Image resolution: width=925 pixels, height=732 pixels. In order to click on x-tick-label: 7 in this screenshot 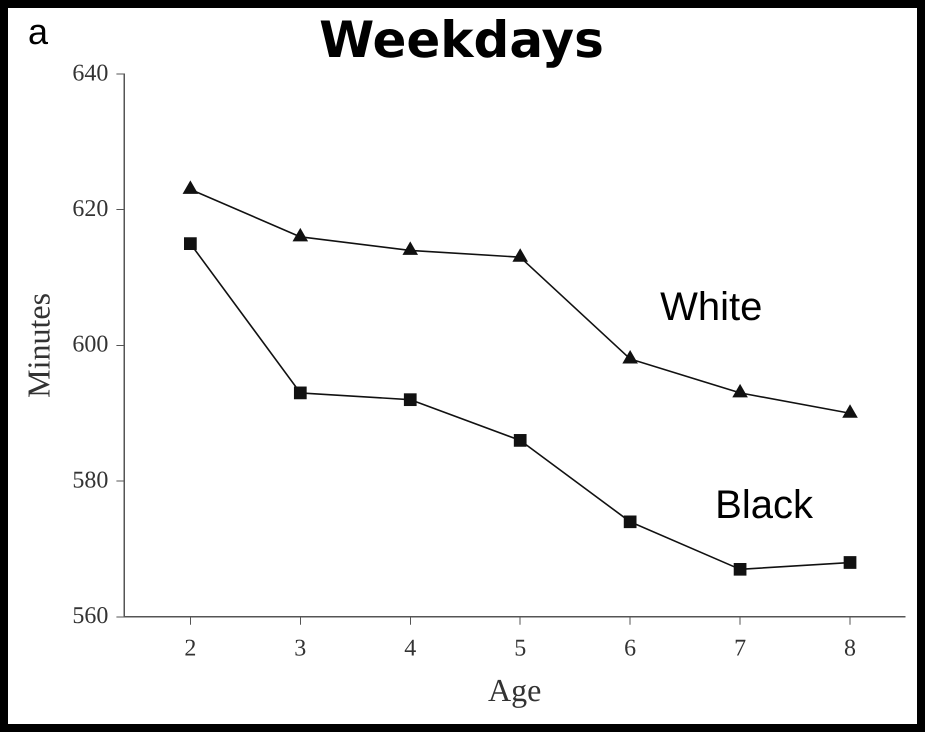, I will do `click(740, 648)`.